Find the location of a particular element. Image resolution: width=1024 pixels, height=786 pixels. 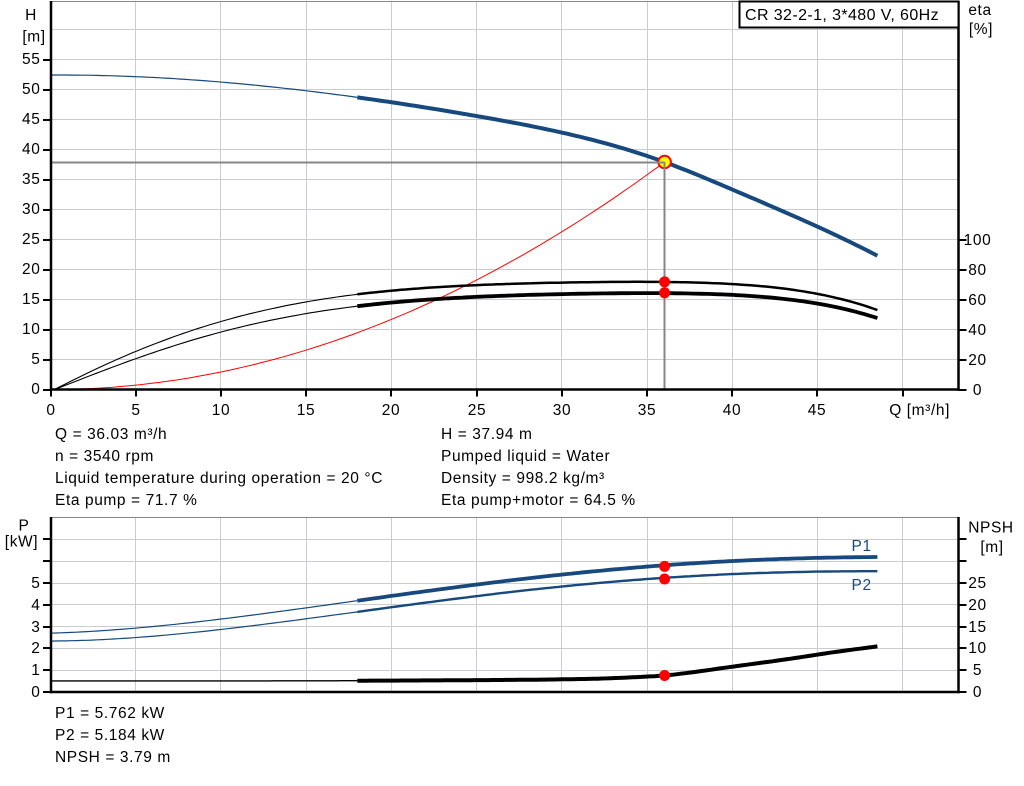

svg-text: Density = 998.2 kg/m³ is located at coordinates (523, 478).